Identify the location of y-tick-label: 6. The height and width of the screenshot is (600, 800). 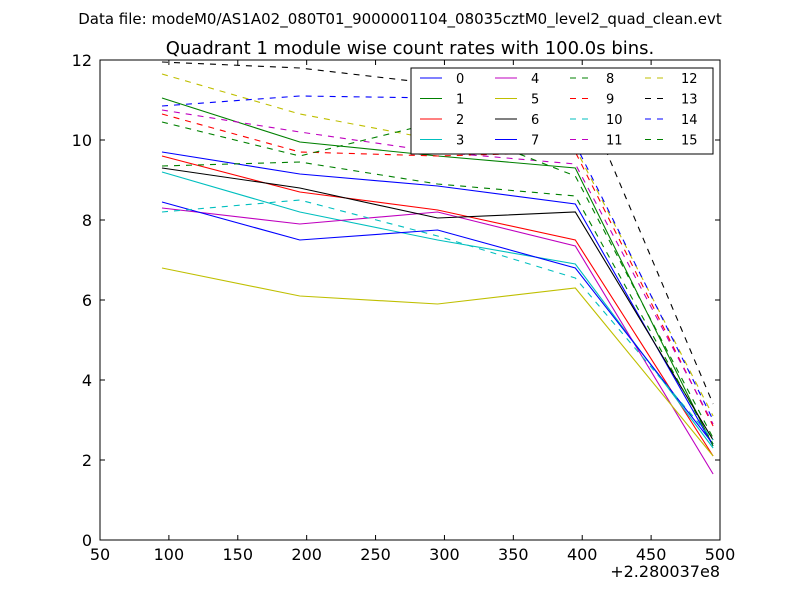
(87, 300).